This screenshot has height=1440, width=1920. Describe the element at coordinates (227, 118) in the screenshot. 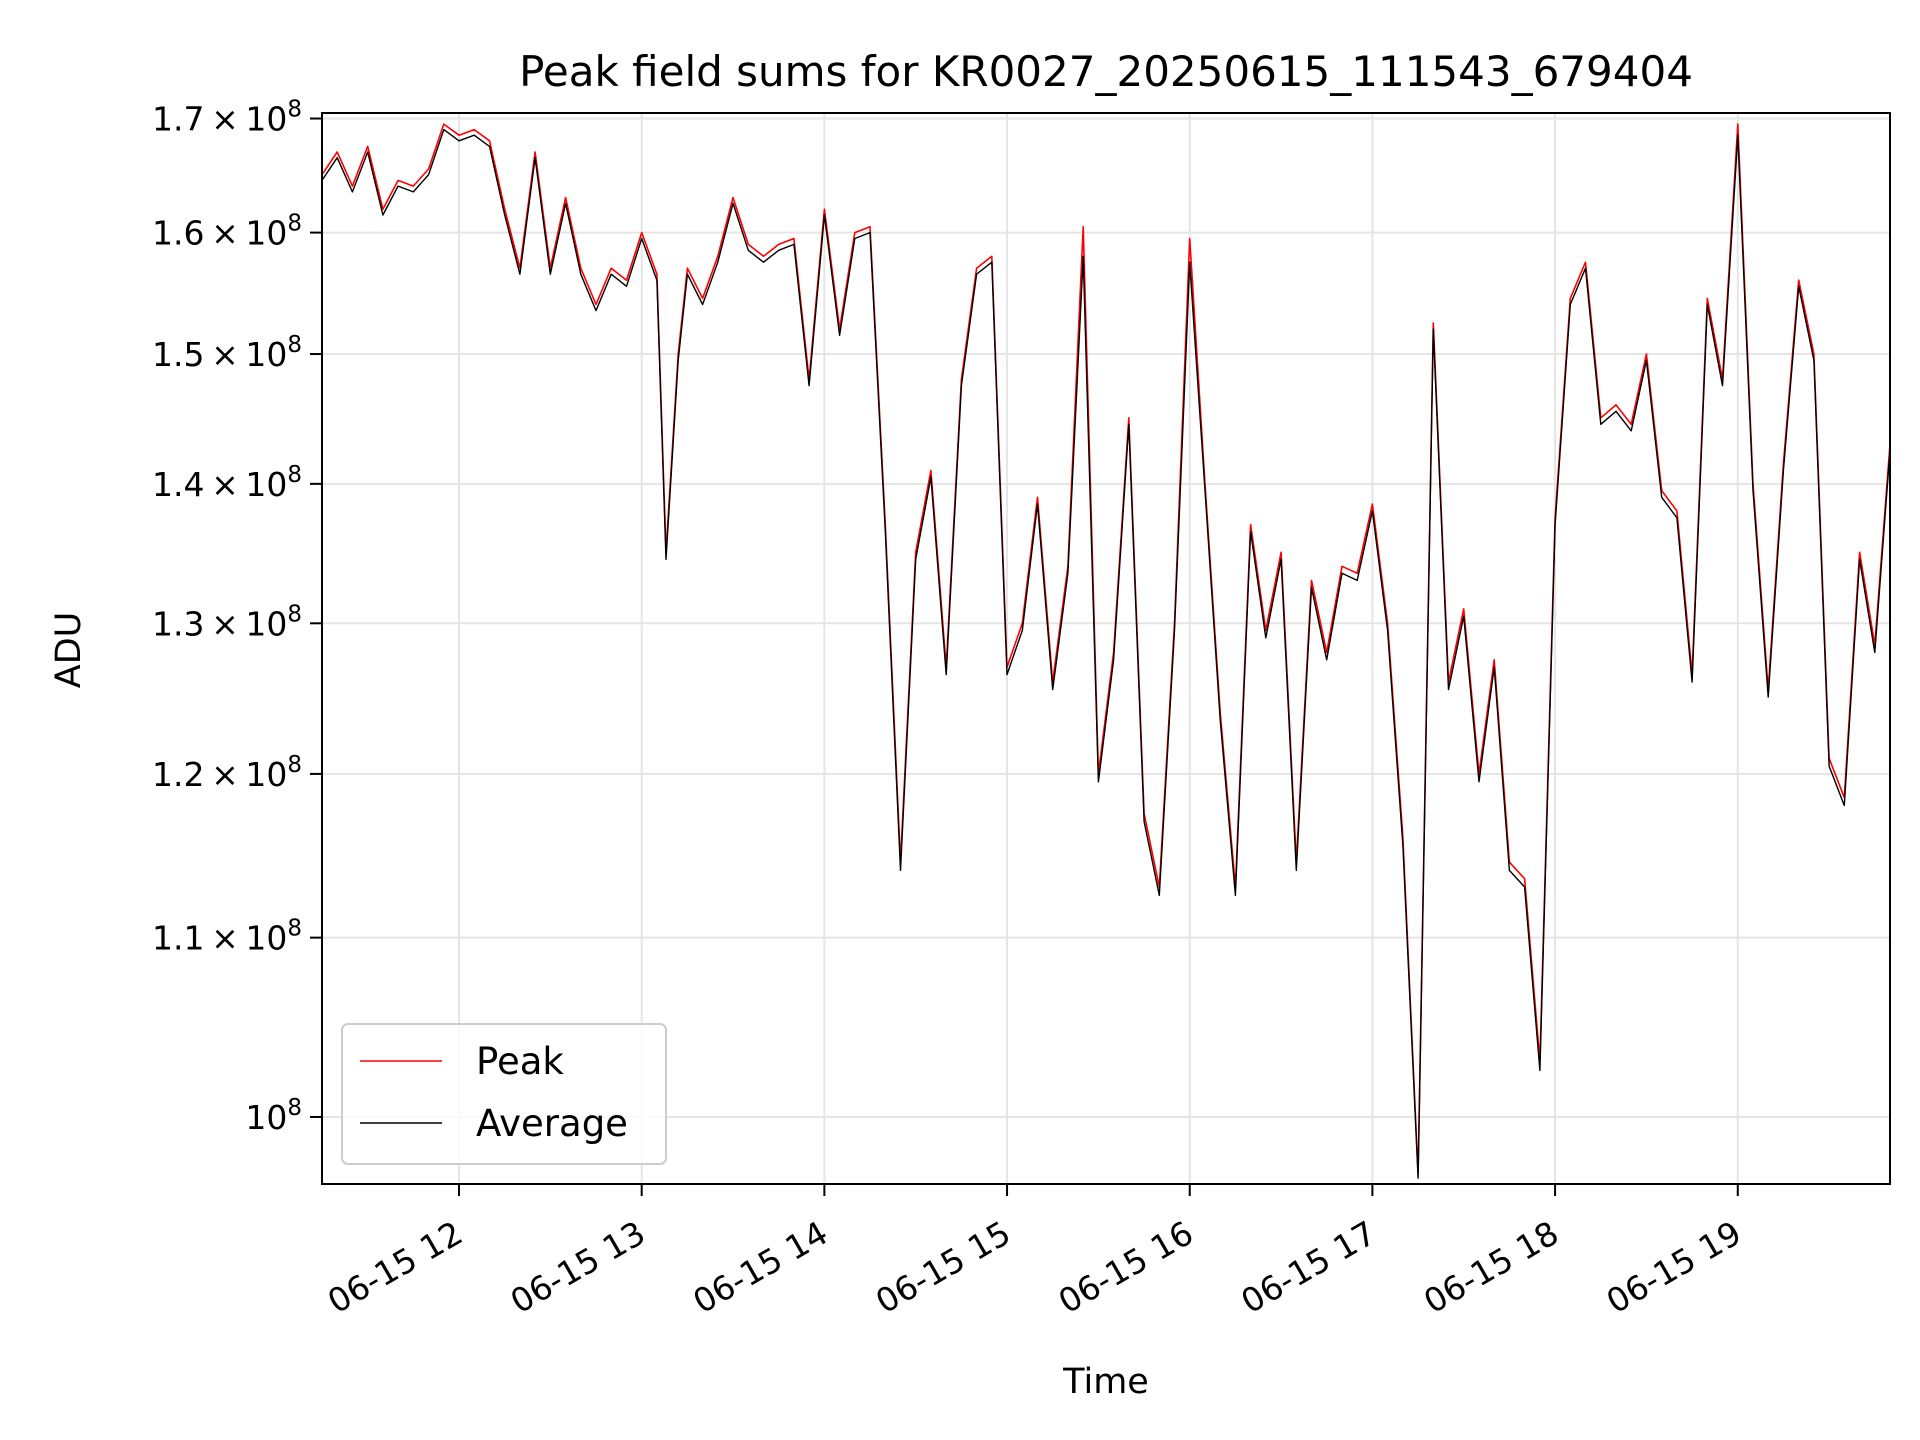

I see `y-tick-label: 1.7 × 10⁸` at that location.